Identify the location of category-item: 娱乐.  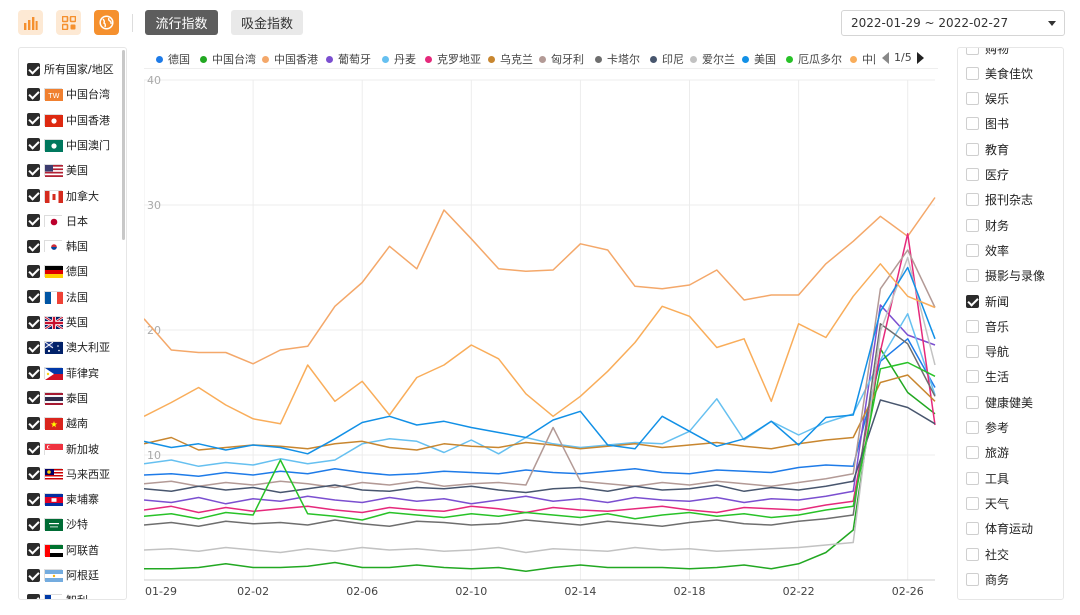
(987, 99).